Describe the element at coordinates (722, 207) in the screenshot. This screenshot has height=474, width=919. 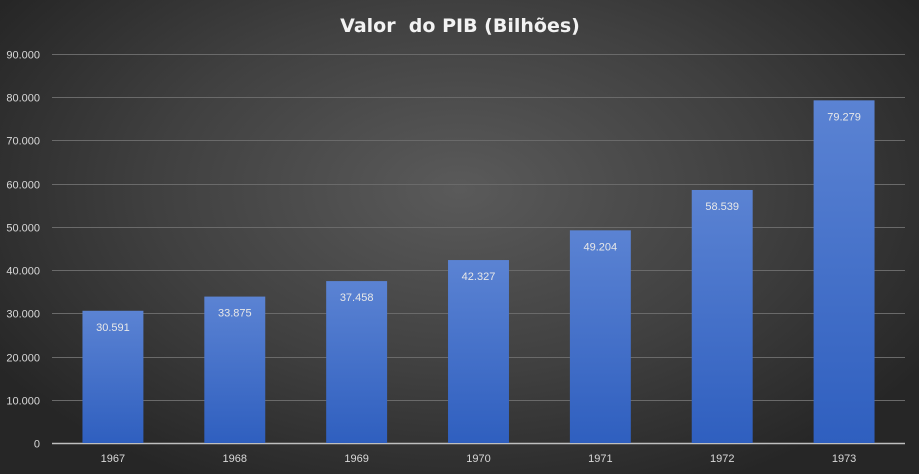
I see `data-label: 58.539` at that location.